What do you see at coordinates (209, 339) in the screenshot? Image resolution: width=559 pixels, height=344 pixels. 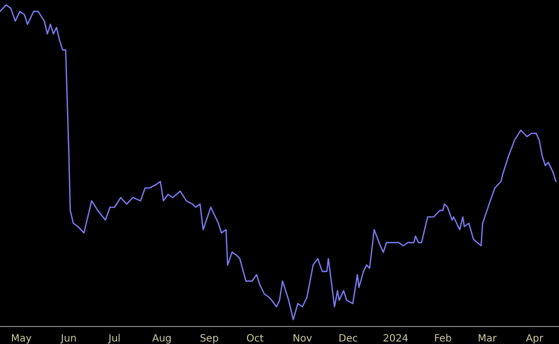 I see `x-tick-label: Sep` at bounding box center [209, 339].